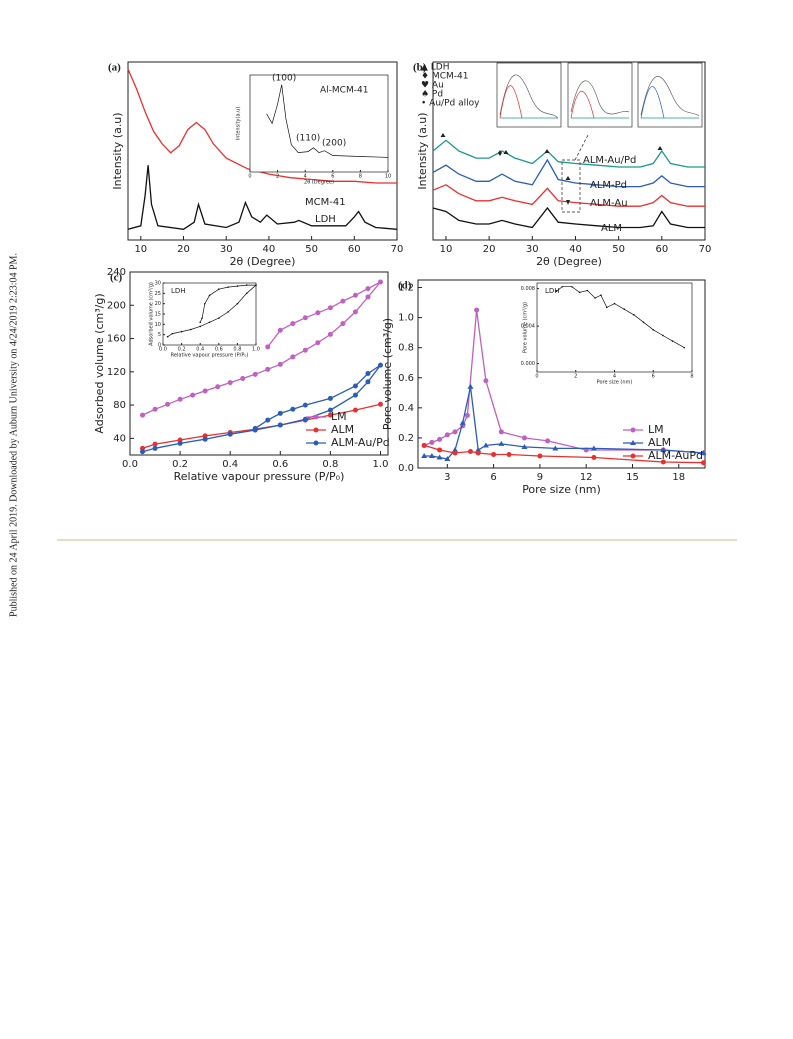 The width and height of the screenshot is (793, 1039). What do you see at coordinates (360, 177) in the screenshot?
I see `x-tick-label: 8` at bounding box center [360, 177].